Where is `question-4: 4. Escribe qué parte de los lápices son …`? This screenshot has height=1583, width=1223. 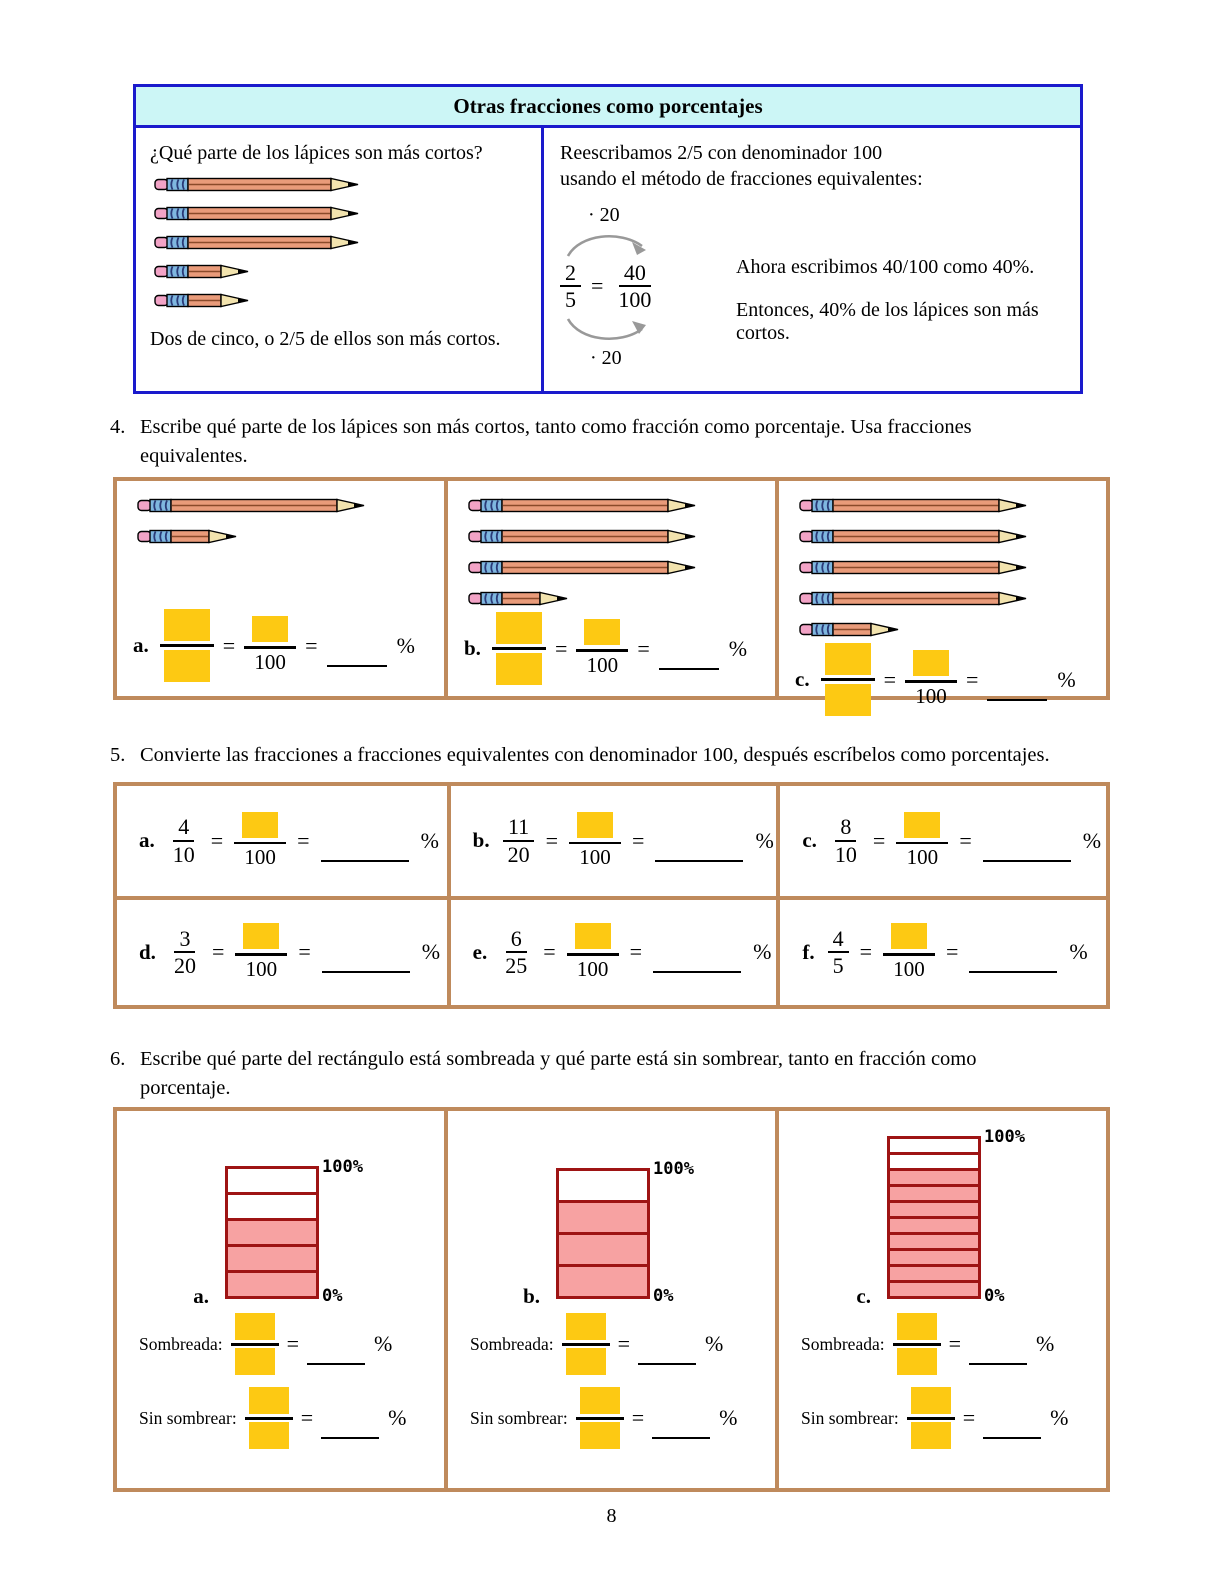
question-4: 4. Escribe qué parte de los lápices son … is located at coordinates (541, 441).